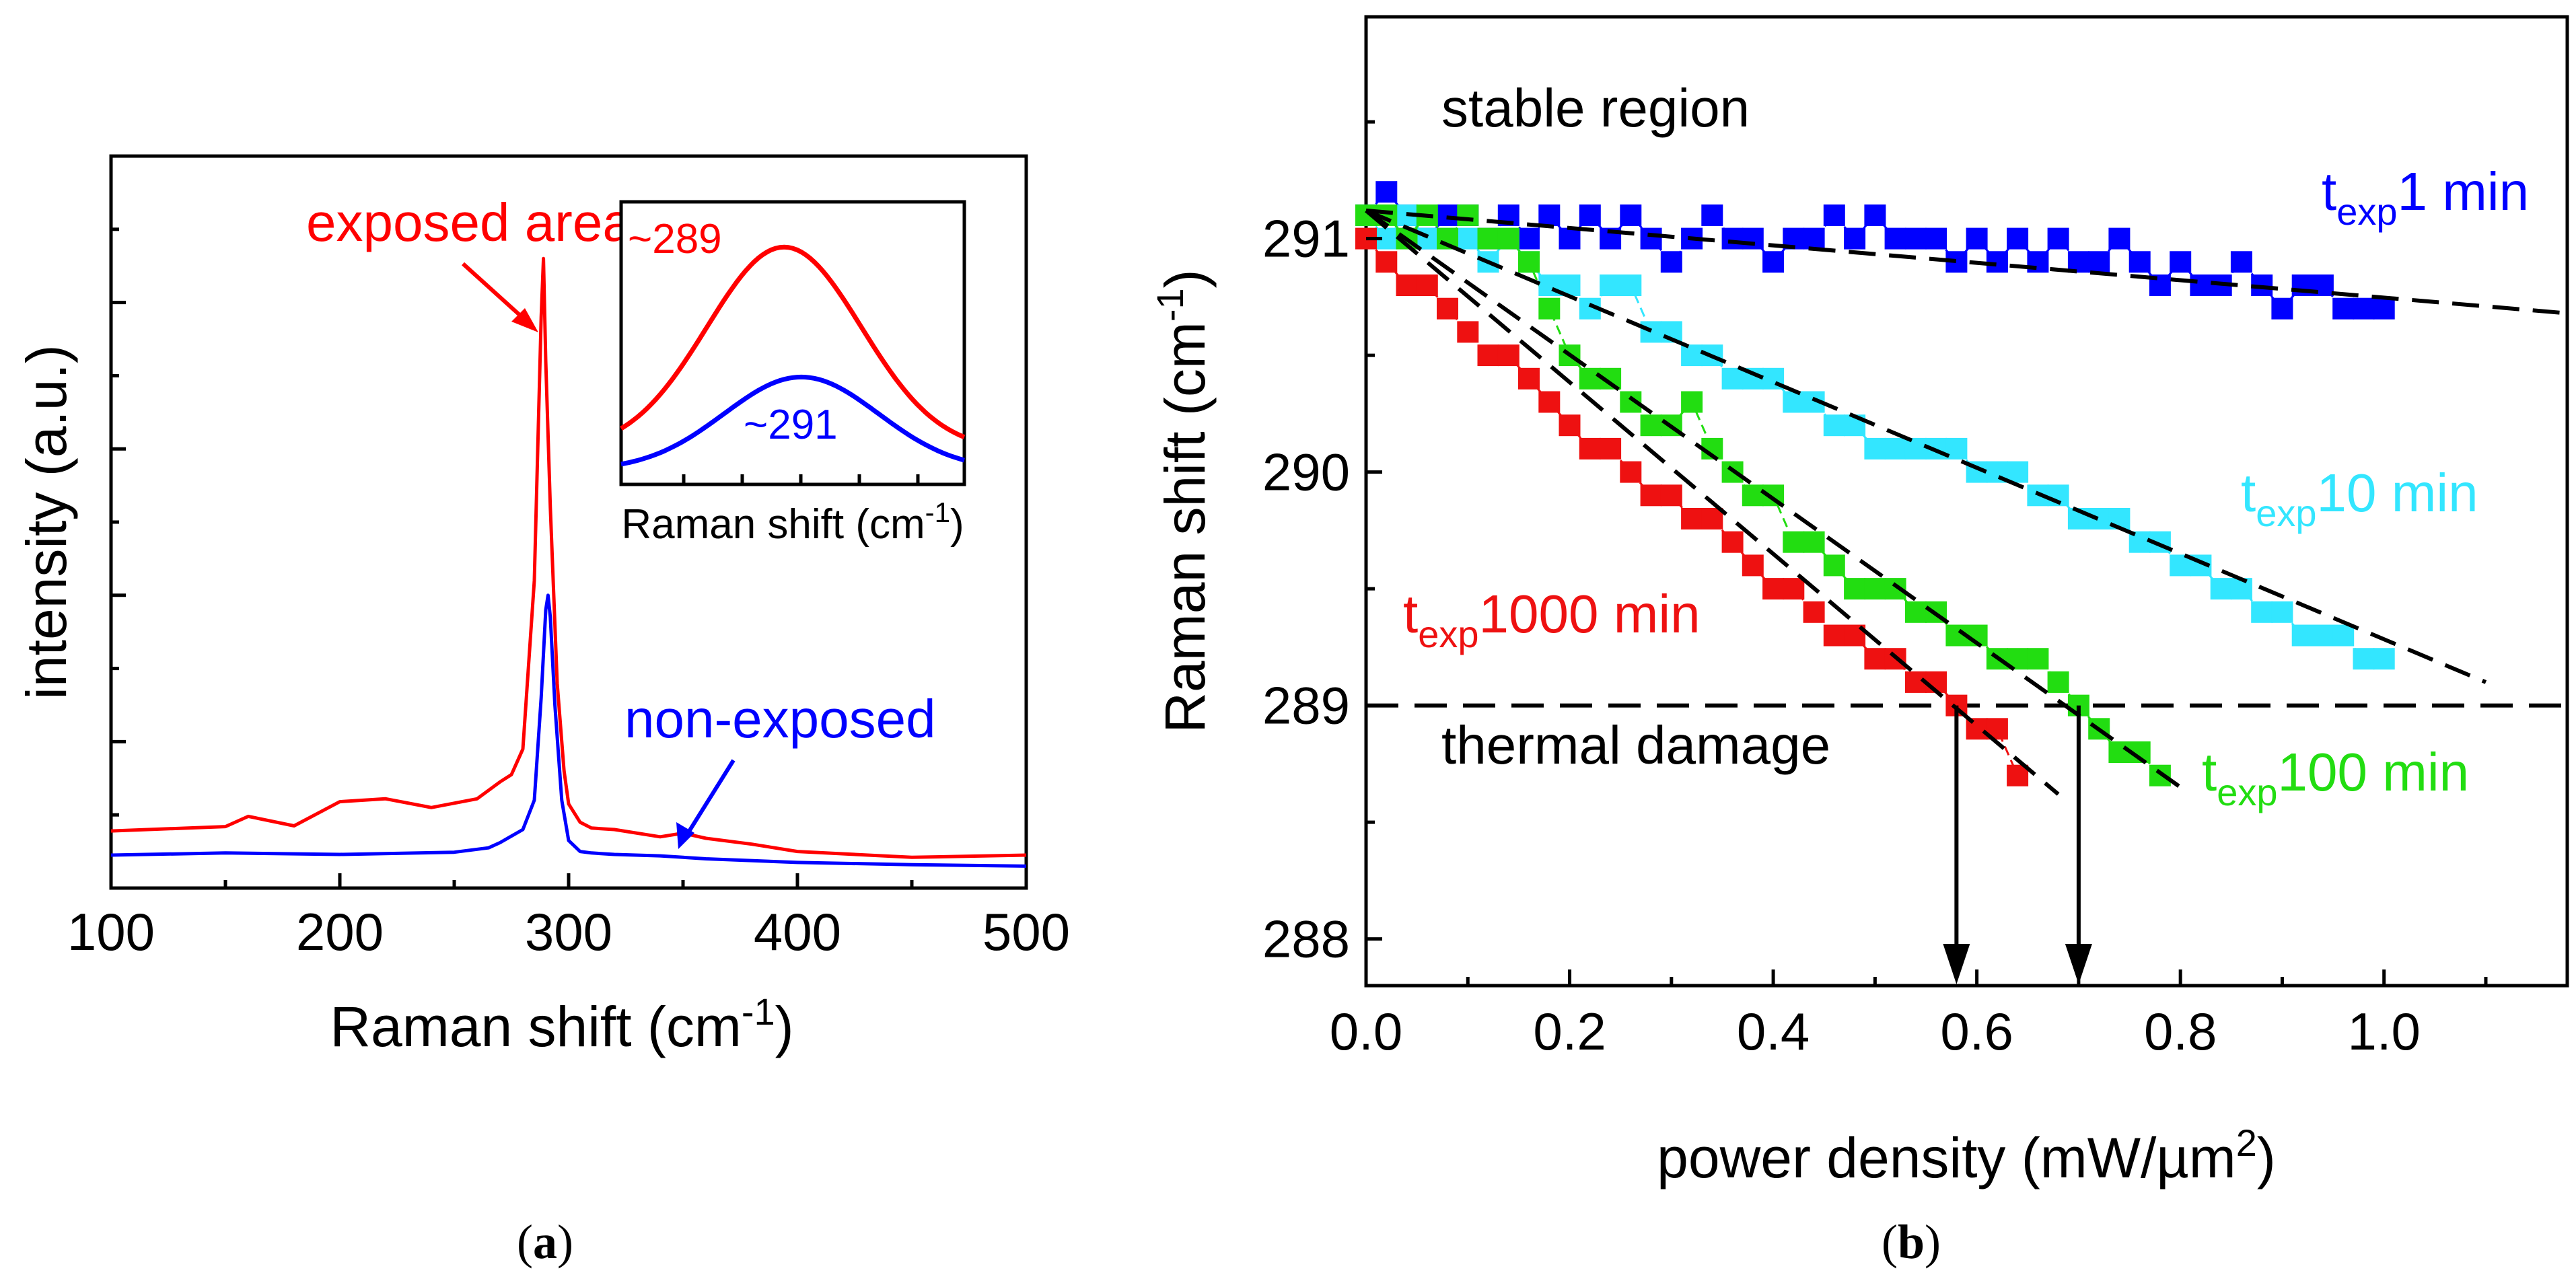 This screenshot has width=2576, height=1283. What do you see at coordinates (1773, 1032) in the screenshot?
I see `panel-b-x-tick-label: 0.4` at bounding box center [1773, 1032].